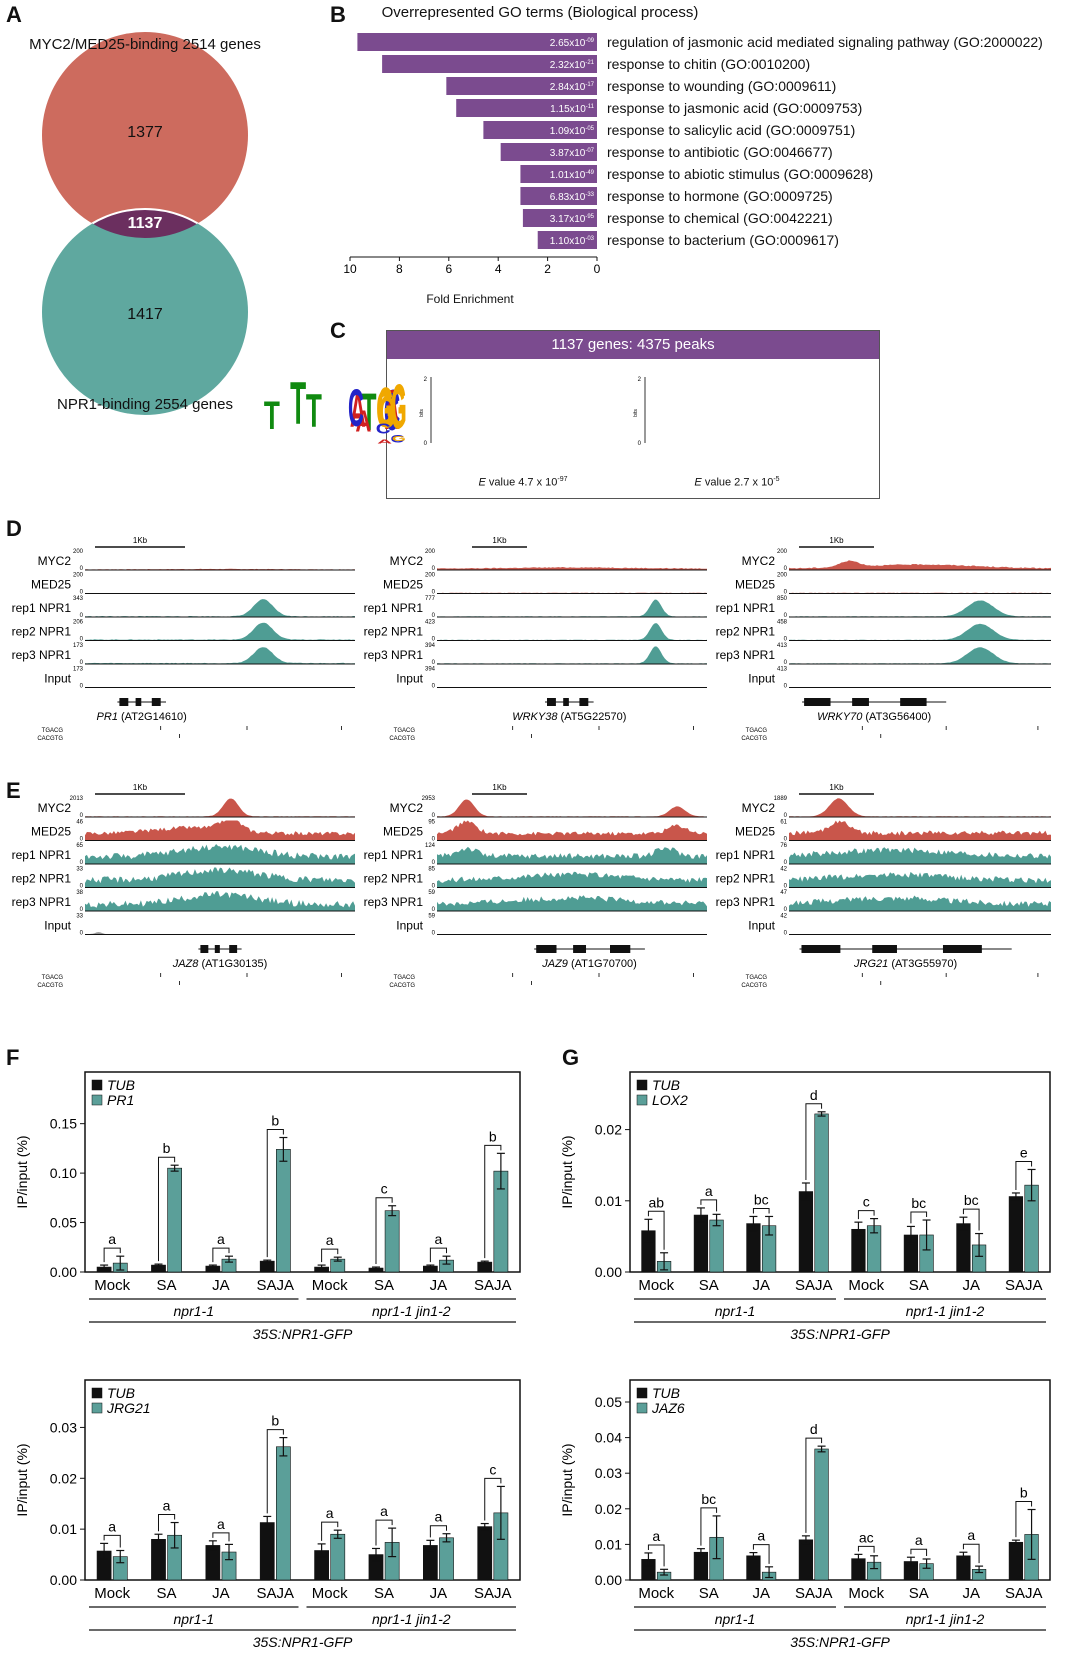 The image size is (1080, 1656). What do you see at coordinates (735, 1311) in the screenshot?
I see `group-label: npr1-1` at bounding box center [735, 1311].